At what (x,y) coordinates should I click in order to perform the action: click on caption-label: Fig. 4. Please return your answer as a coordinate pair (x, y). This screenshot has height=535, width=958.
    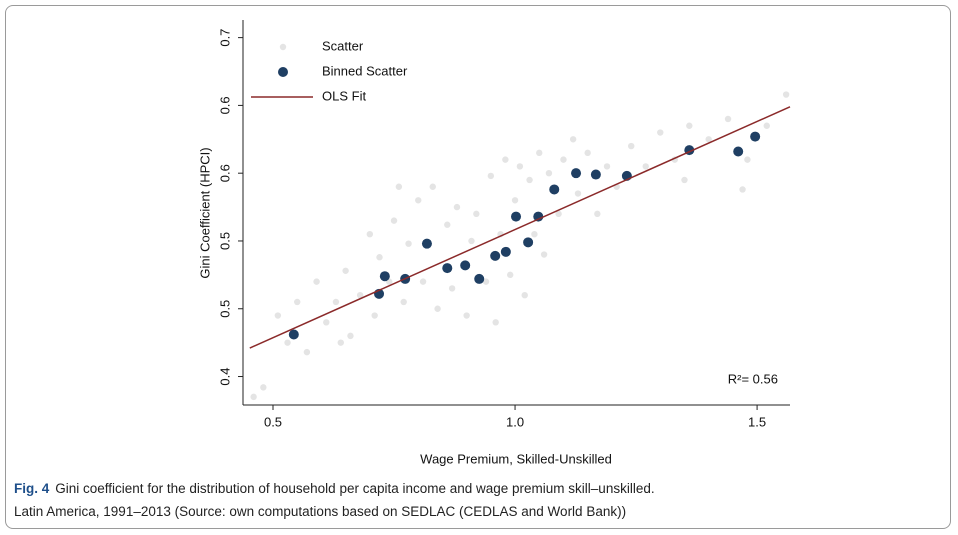
    Looking at the image, I should click on (32, 488).